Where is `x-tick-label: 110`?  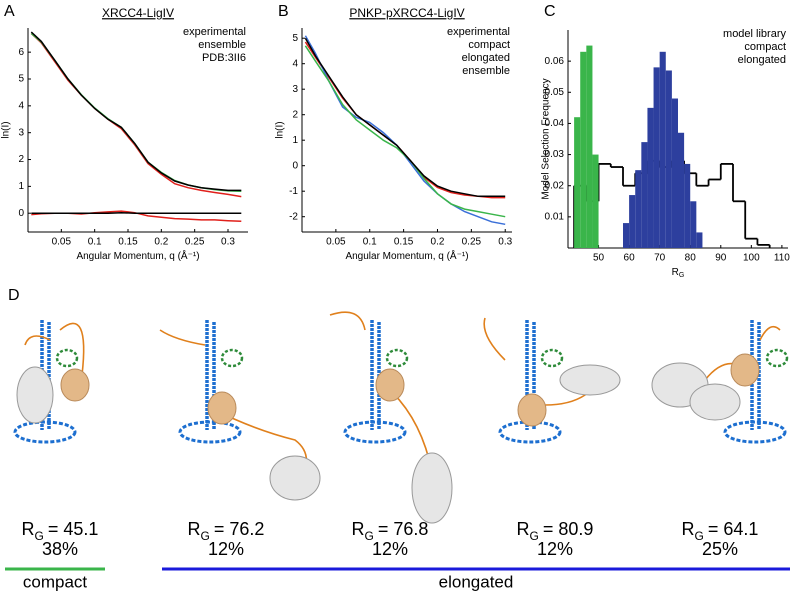 x-tick-label: 110 is located at coordinates (782, 258).